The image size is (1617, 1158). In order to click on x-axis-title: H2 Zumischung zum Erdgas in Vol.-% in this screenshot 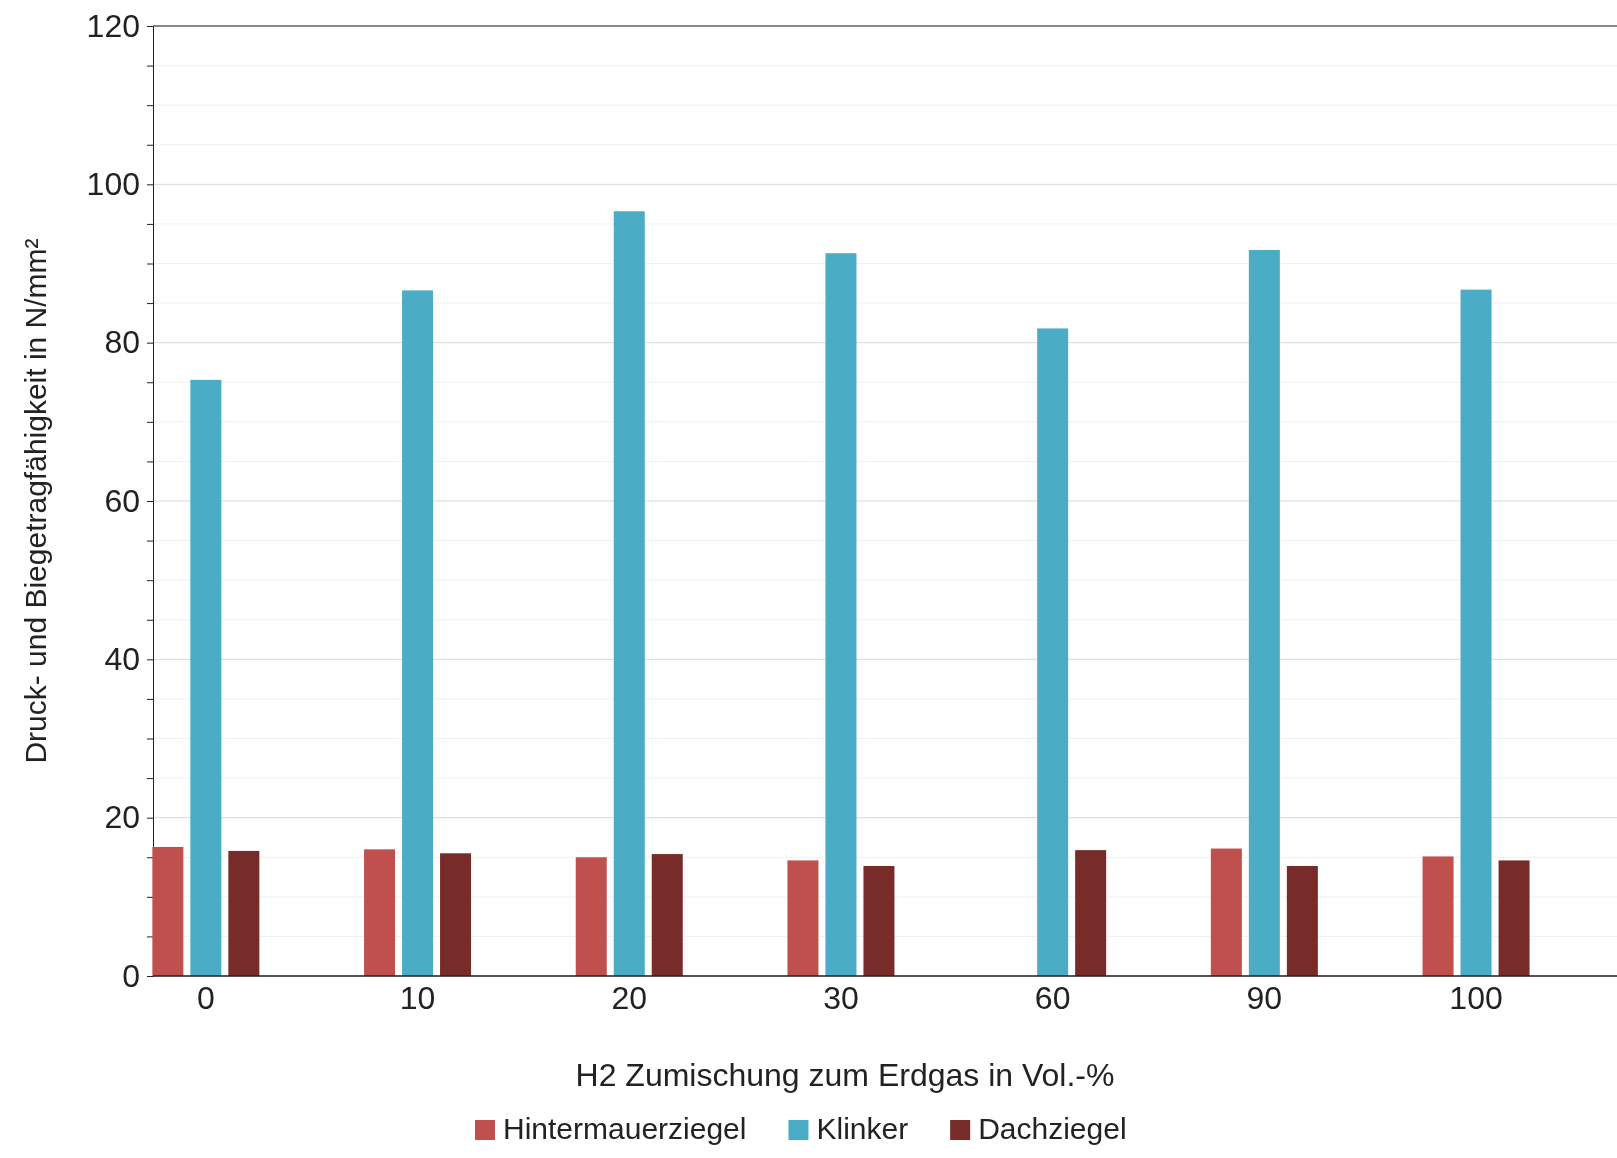, I will do `click(845, 1075)`.